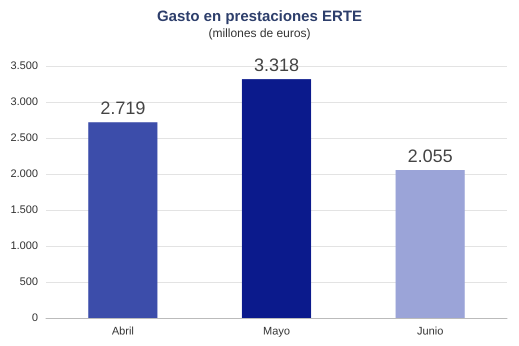 This screenshot has height=346, width=519. Describe the element at coordinates (29, 282) in the screenshot. I see `y-tick-label: 500` at that location.